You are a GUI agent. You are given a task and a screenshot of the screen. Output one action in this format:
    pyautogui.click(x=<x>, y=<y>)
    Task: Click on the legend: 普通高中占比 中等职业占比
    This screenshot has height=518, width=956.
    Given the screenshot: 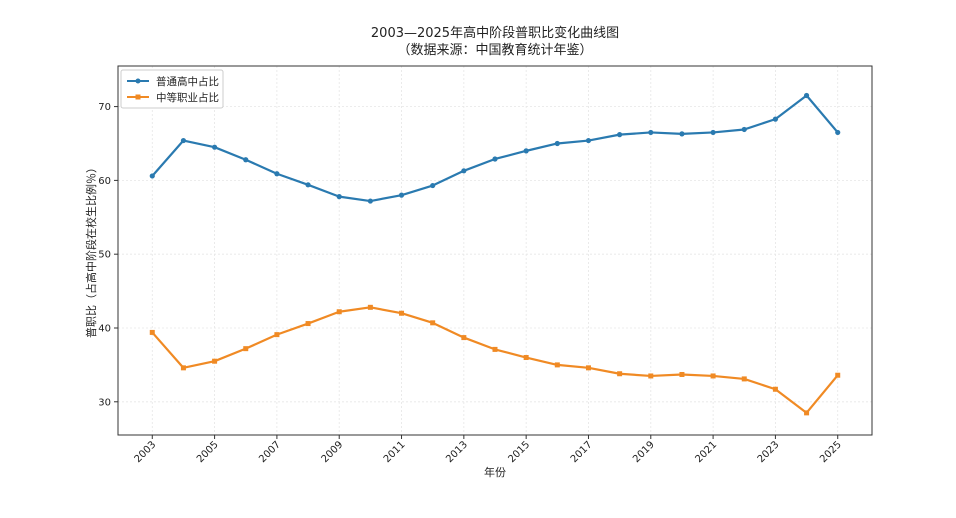 What is the action you would take?
    pyautogui.click(x=172, y=89)
    